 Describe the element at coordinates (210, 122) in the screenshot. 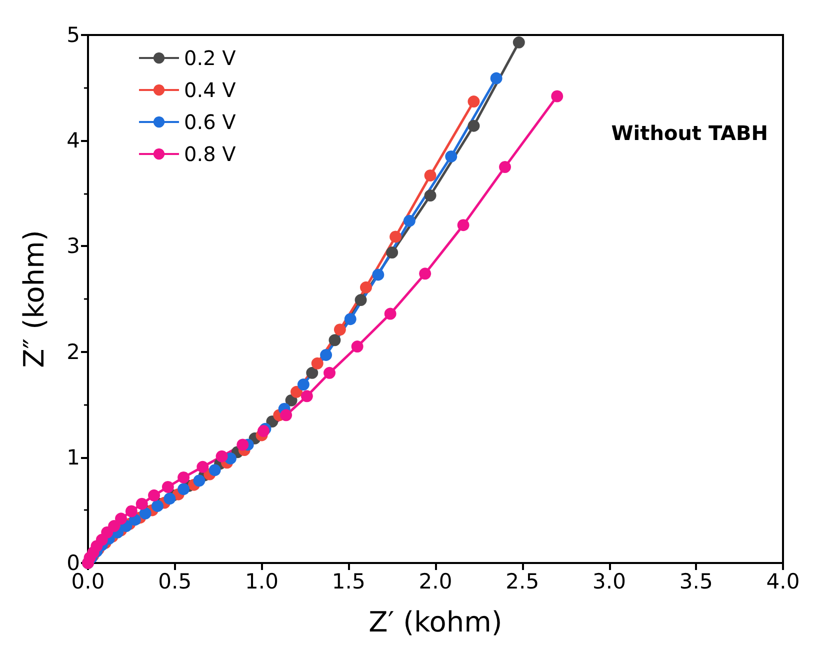

I see `legend-label: 0.6 V` at that location.